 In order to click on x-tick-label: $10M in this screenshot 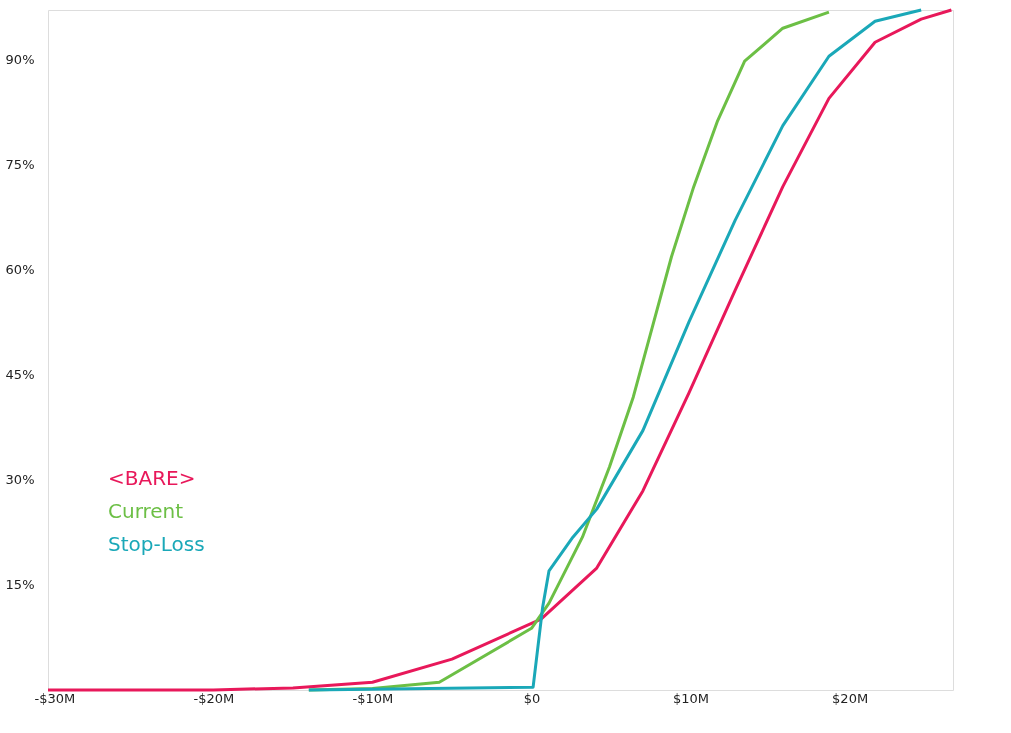, I will do `click(691, 698)`.